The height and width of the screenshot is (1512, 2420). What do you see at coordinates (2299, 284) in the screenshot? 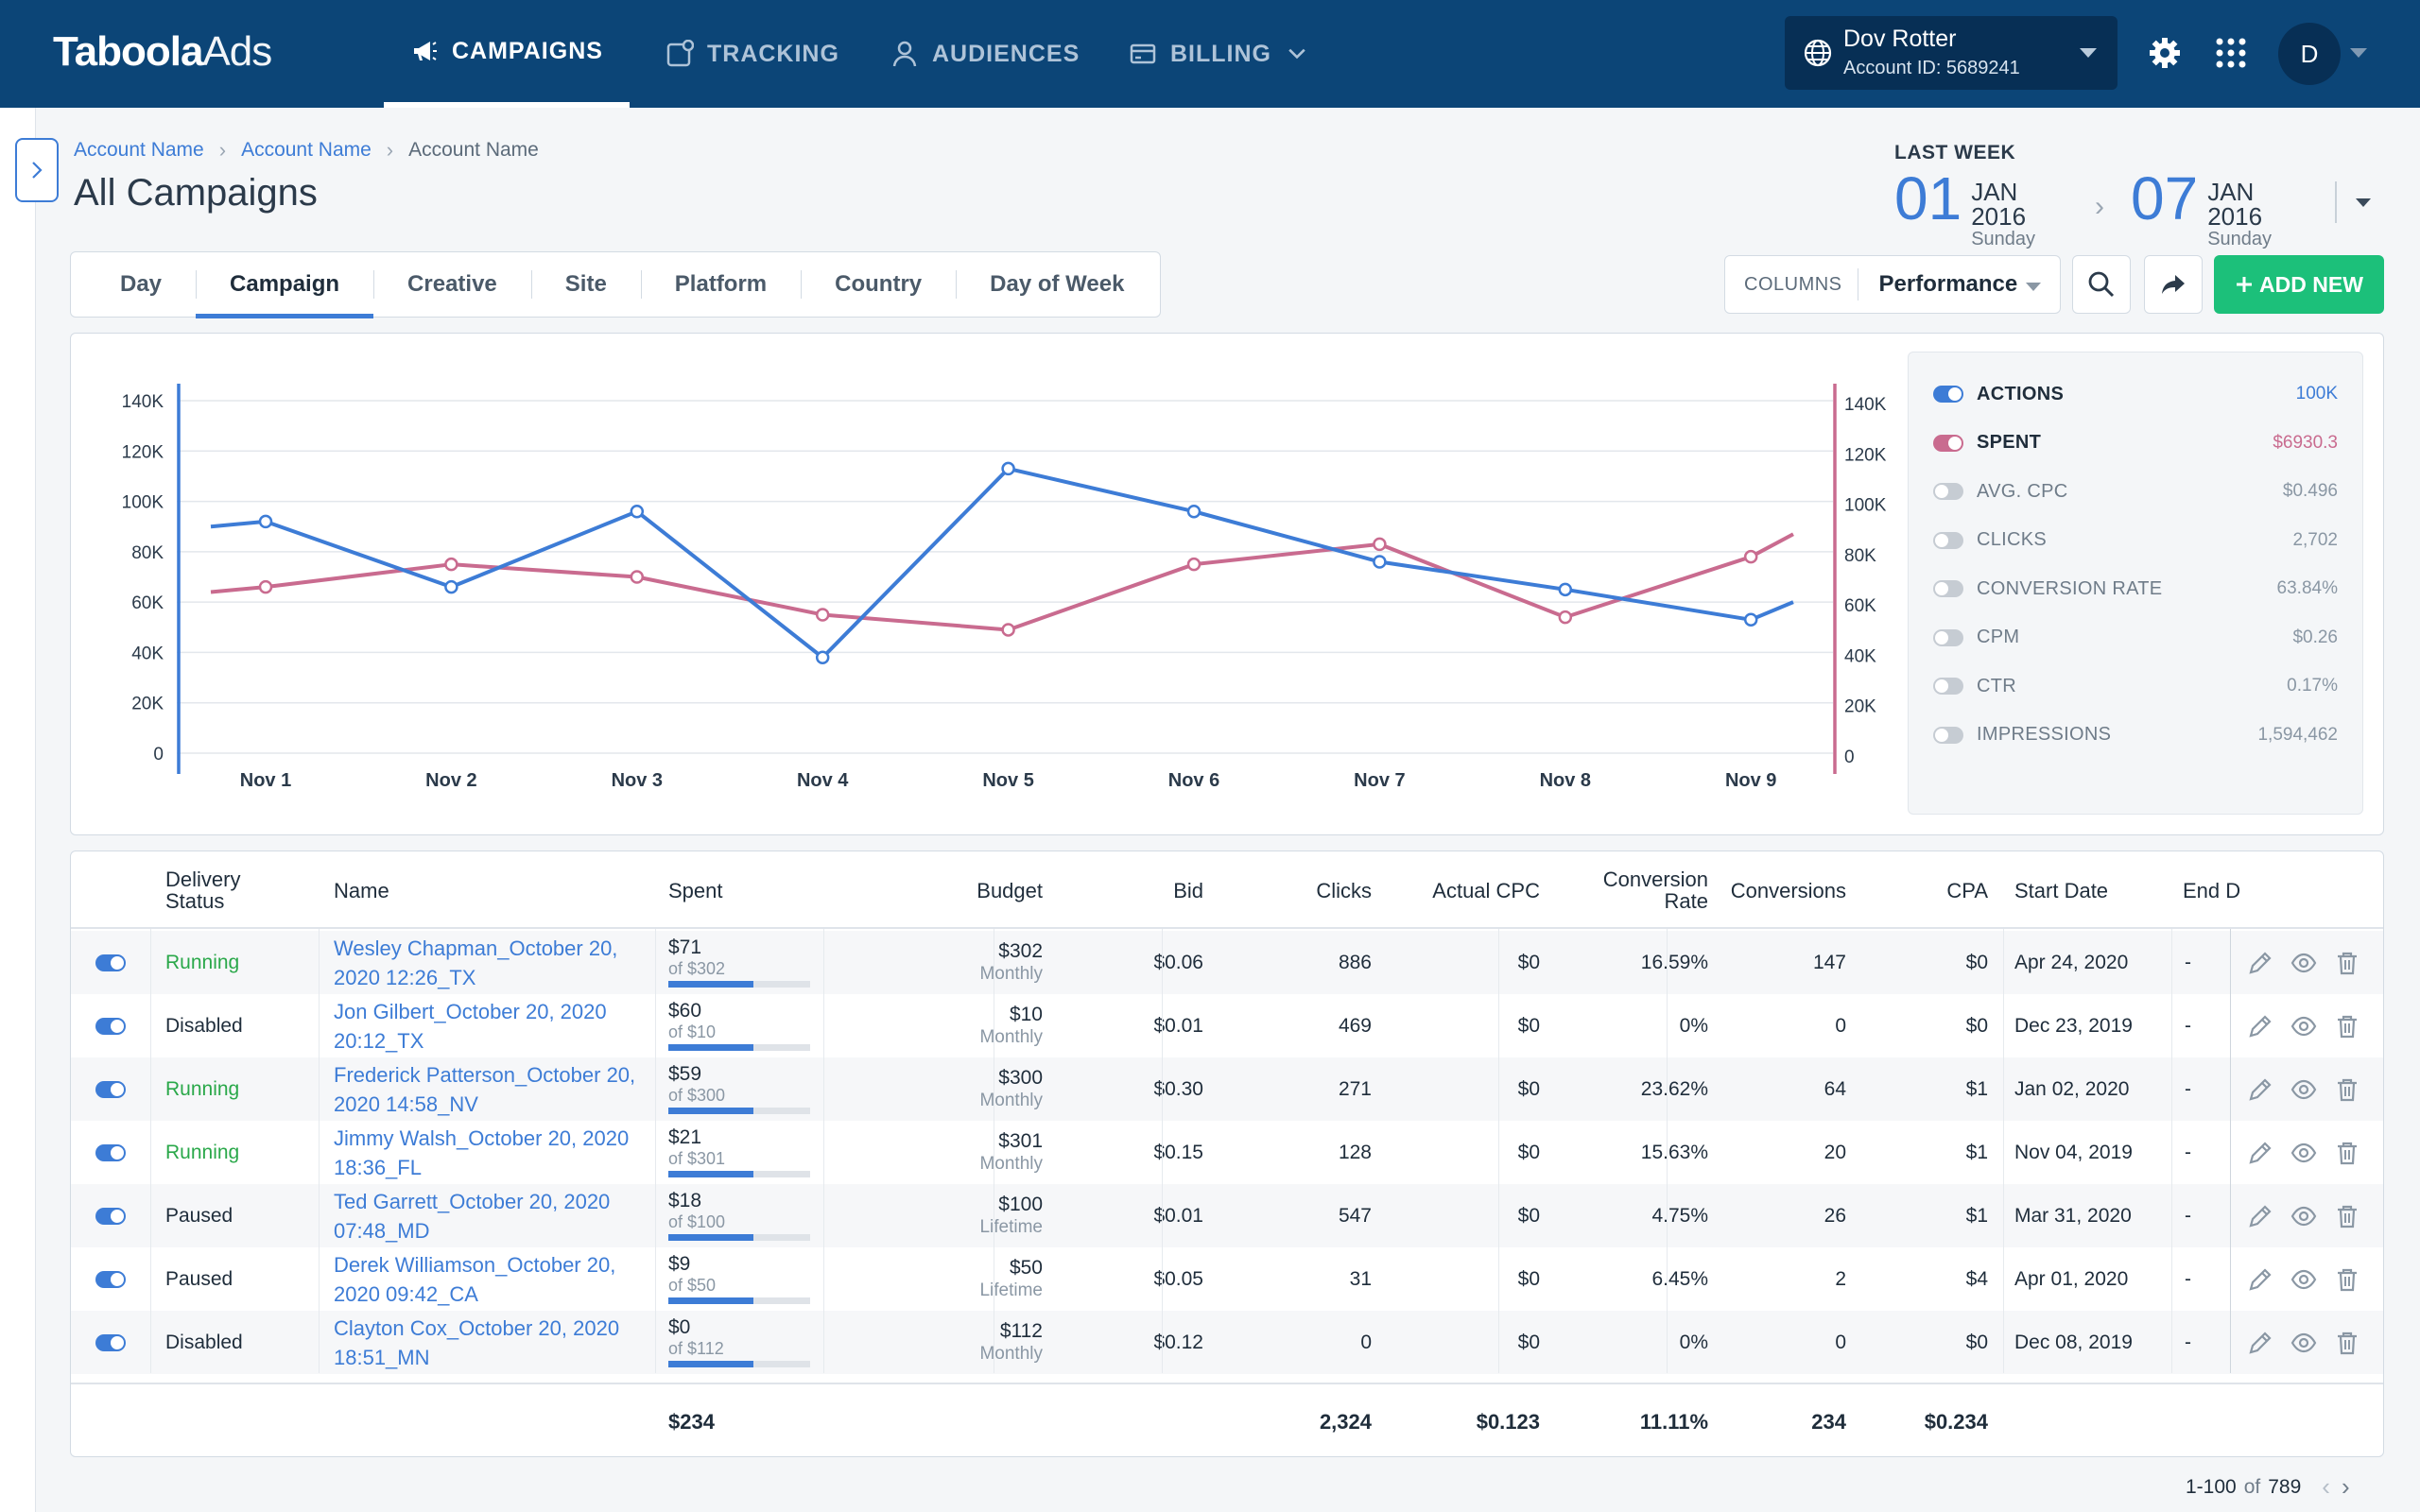
I see `add-new-button: ADD NEW` at bounding box center [2299, 284].